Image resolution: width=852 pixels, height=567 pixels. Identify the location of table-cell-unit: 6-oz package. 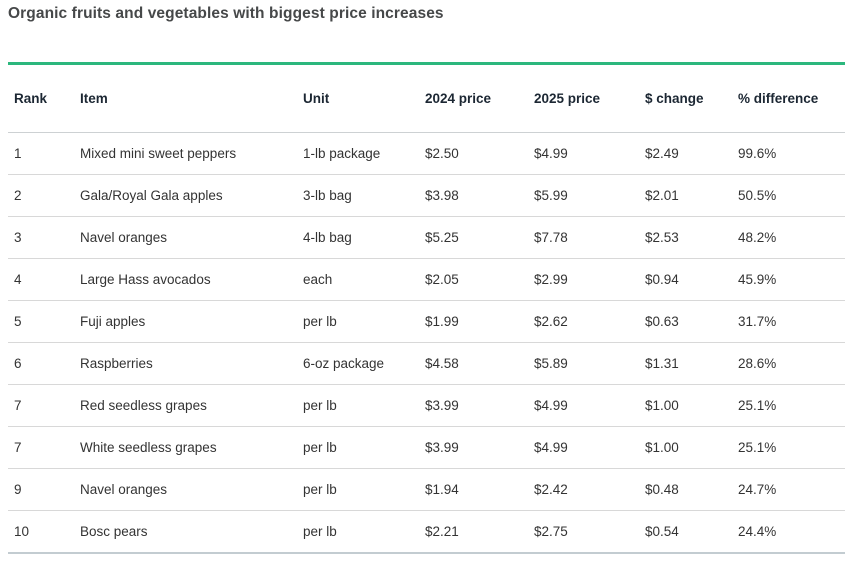
(344, 363).